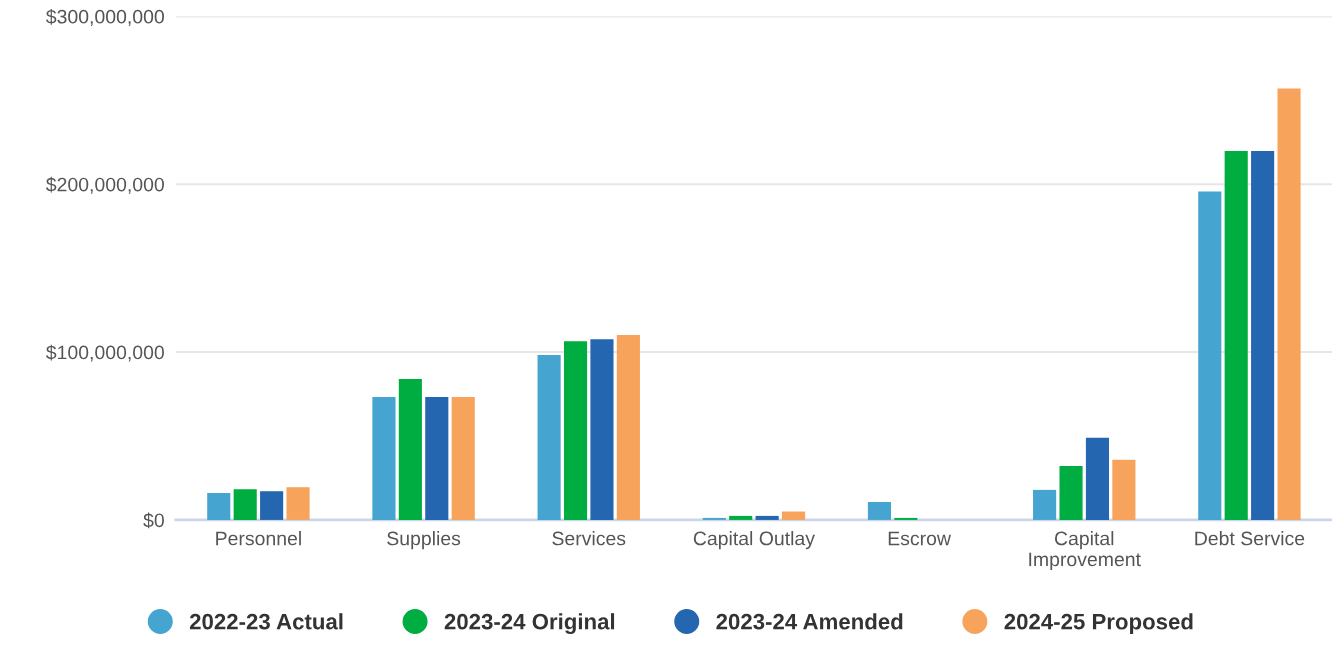 This screenshot has width=1332, height=654. What do you see at coordinates (266, 621) in the screenshot?
I see `legend-label: 2022-23 Actual` at bounding box center [266, 621].